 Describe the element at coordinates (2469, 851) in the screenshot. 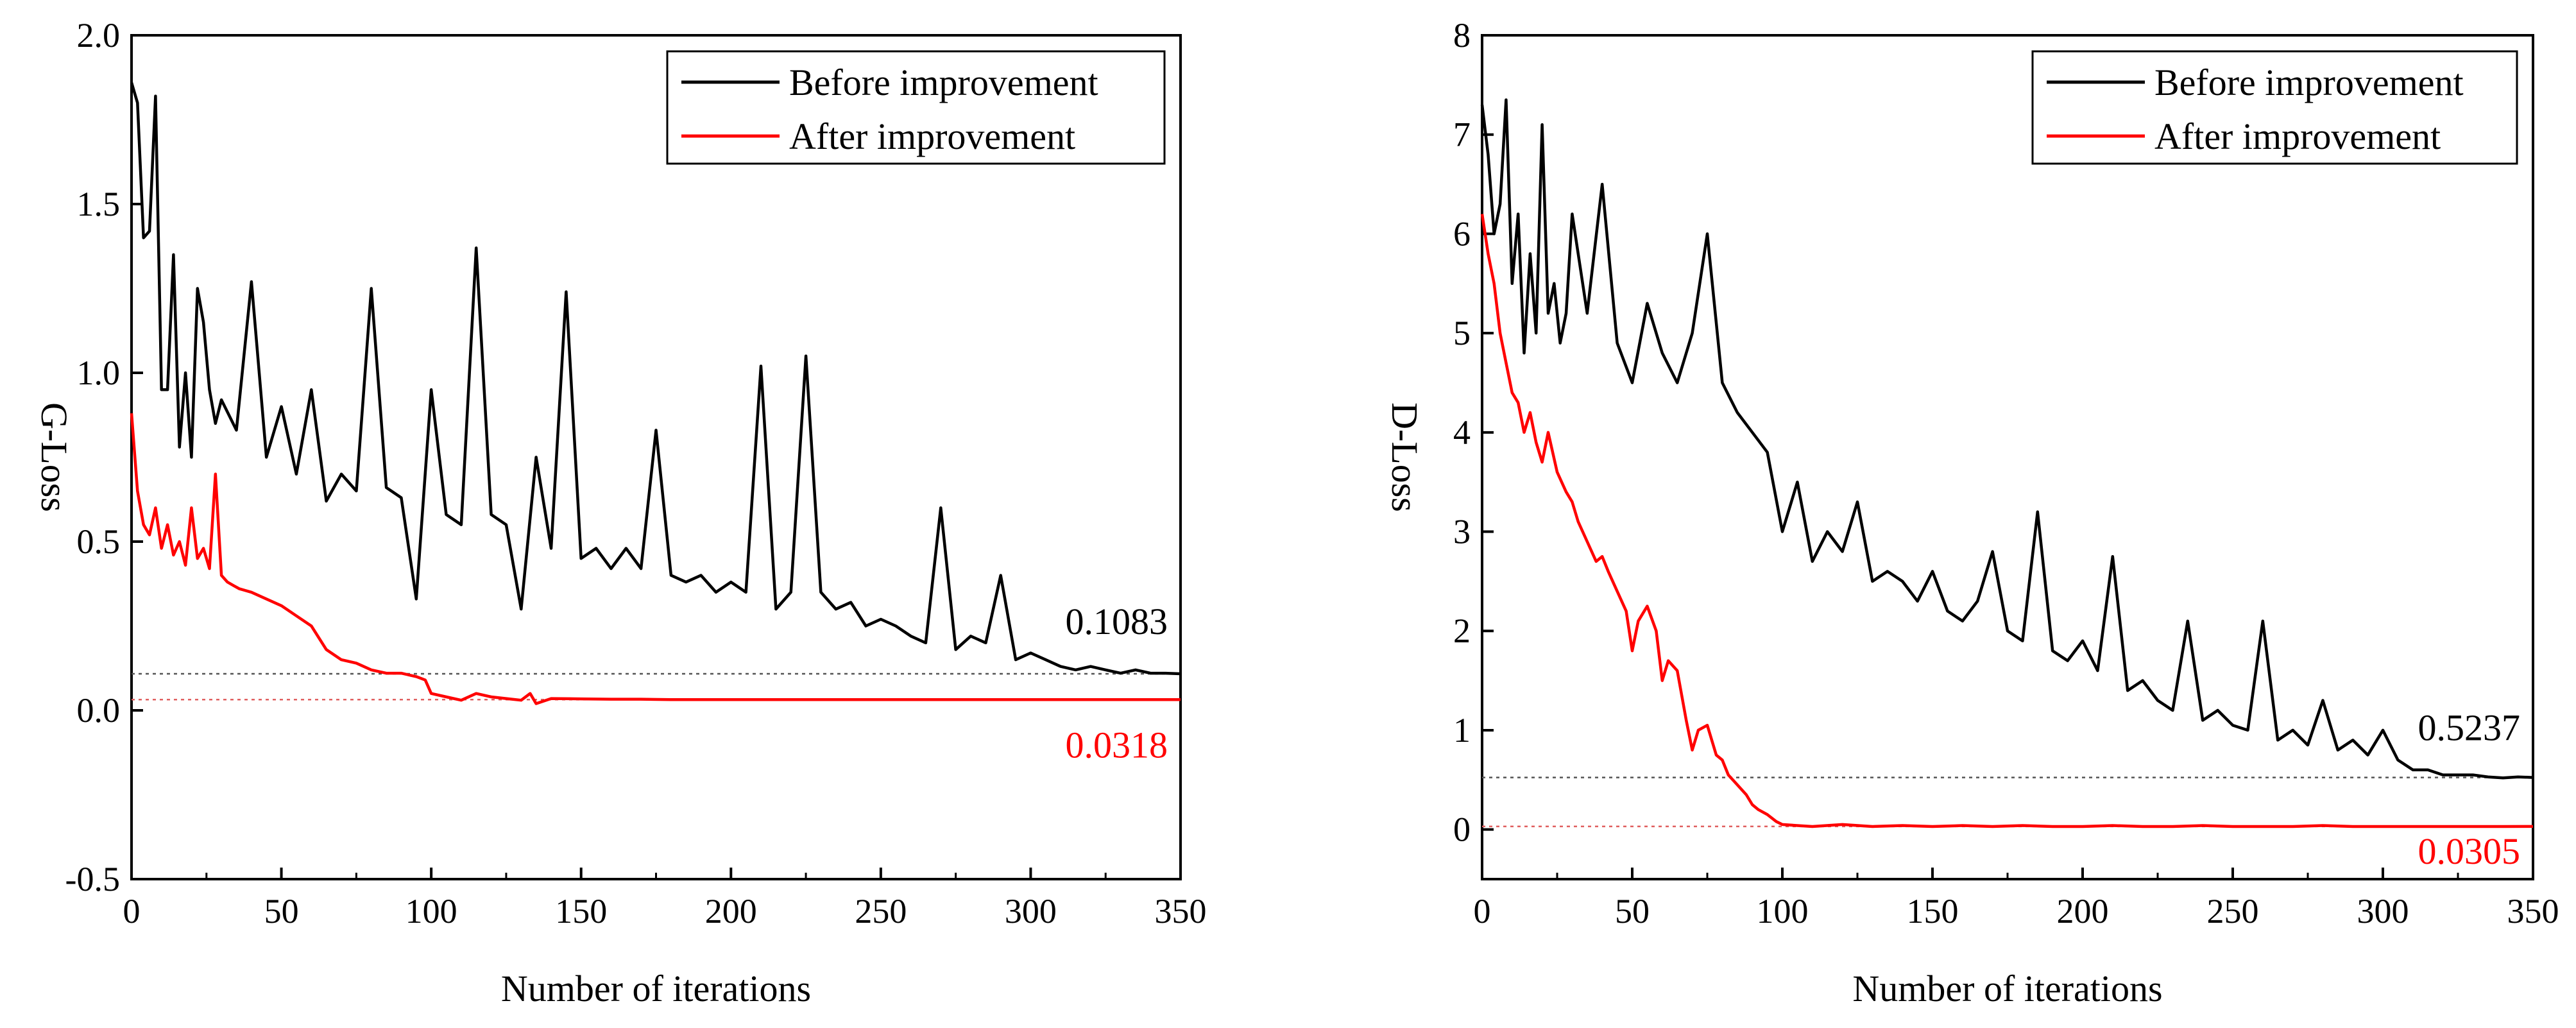

I see `value-label-after: 0.0305` at that location.